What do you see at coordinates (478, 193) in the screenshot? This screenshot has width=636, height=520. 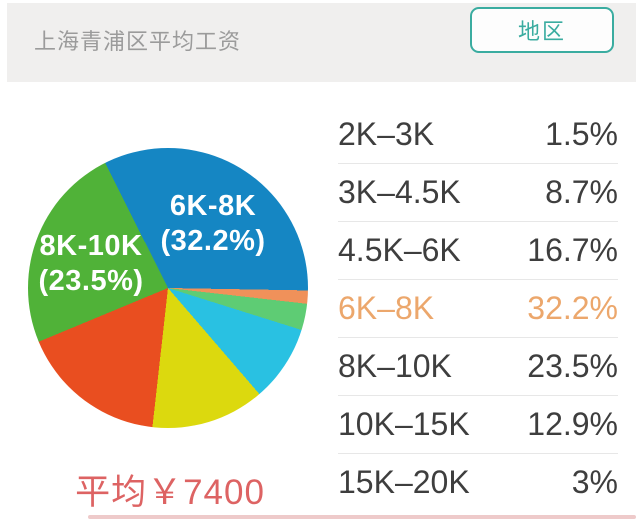 I see `list-item: 3K–4.5K 8.7%` at bounding box center [478, 193].